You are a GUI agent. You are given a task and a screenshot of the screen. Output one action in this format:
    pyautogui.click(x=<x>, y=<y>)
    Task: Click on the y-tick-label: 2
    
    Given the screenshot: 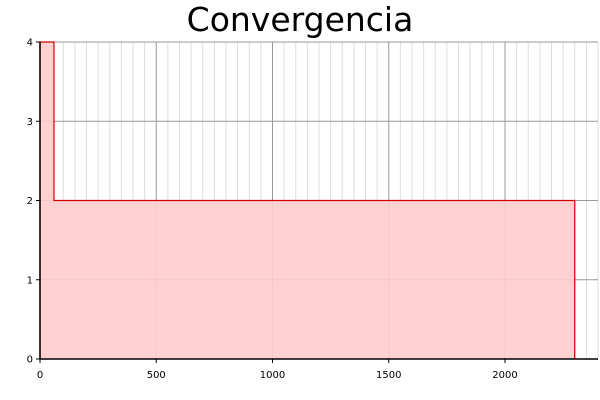 What is the action you would take?
    pyautogui.click(x=30, y=201)
    